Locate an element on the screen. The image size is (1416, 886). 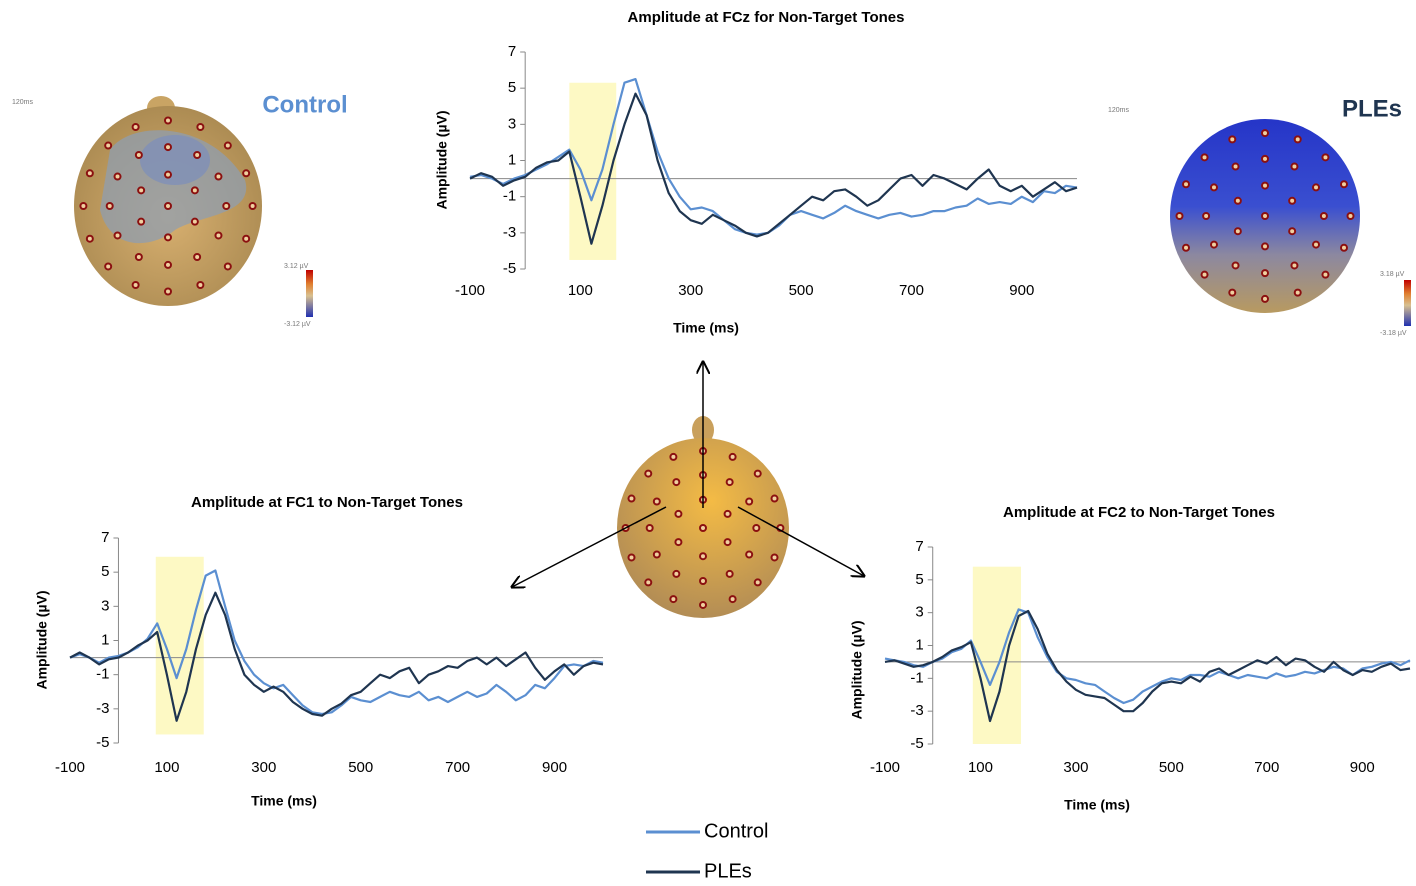
control-topomap is located at coordinates (168, 201).